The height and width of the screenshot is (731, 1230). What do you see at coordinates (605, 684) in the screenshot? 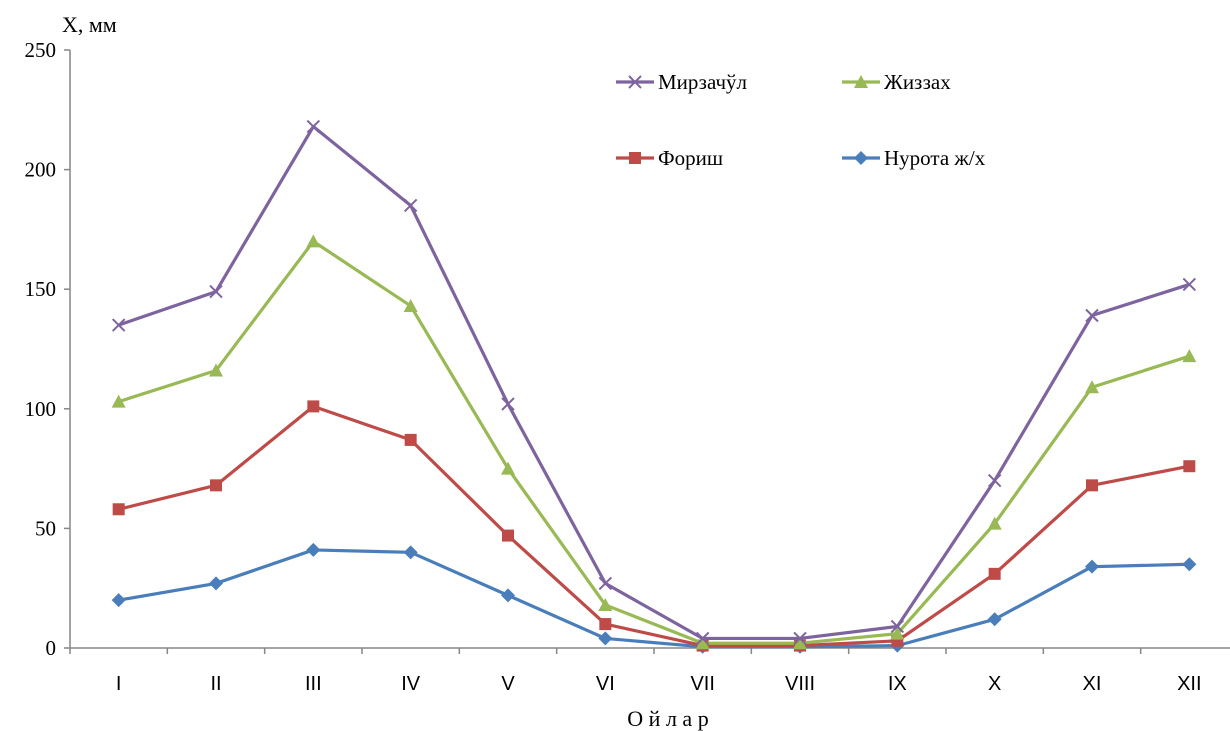
I see `x-tick-label: VI` at bounding box center [605, 684].